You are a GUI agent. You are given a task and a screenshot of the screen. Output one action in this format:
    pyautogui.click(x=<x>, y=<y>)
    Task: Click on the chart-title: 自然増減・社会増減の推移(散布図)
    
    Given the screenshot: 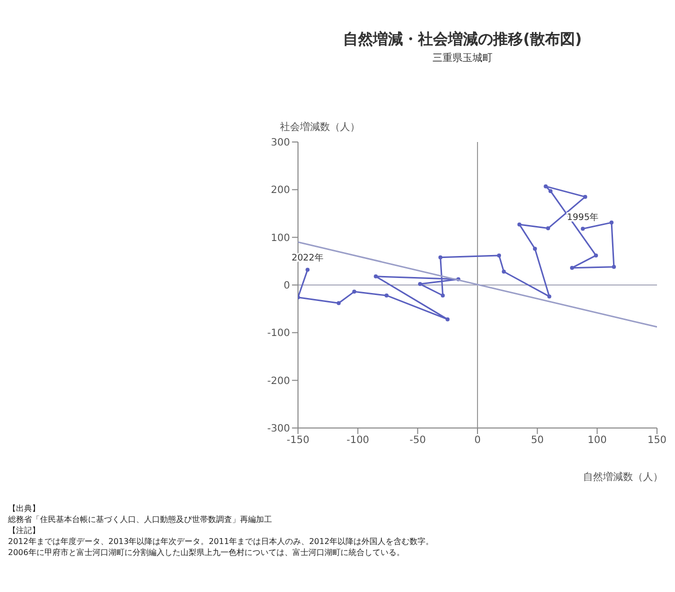 What is the action you would take?
    pyautogui.click(x=462, y=39)
    